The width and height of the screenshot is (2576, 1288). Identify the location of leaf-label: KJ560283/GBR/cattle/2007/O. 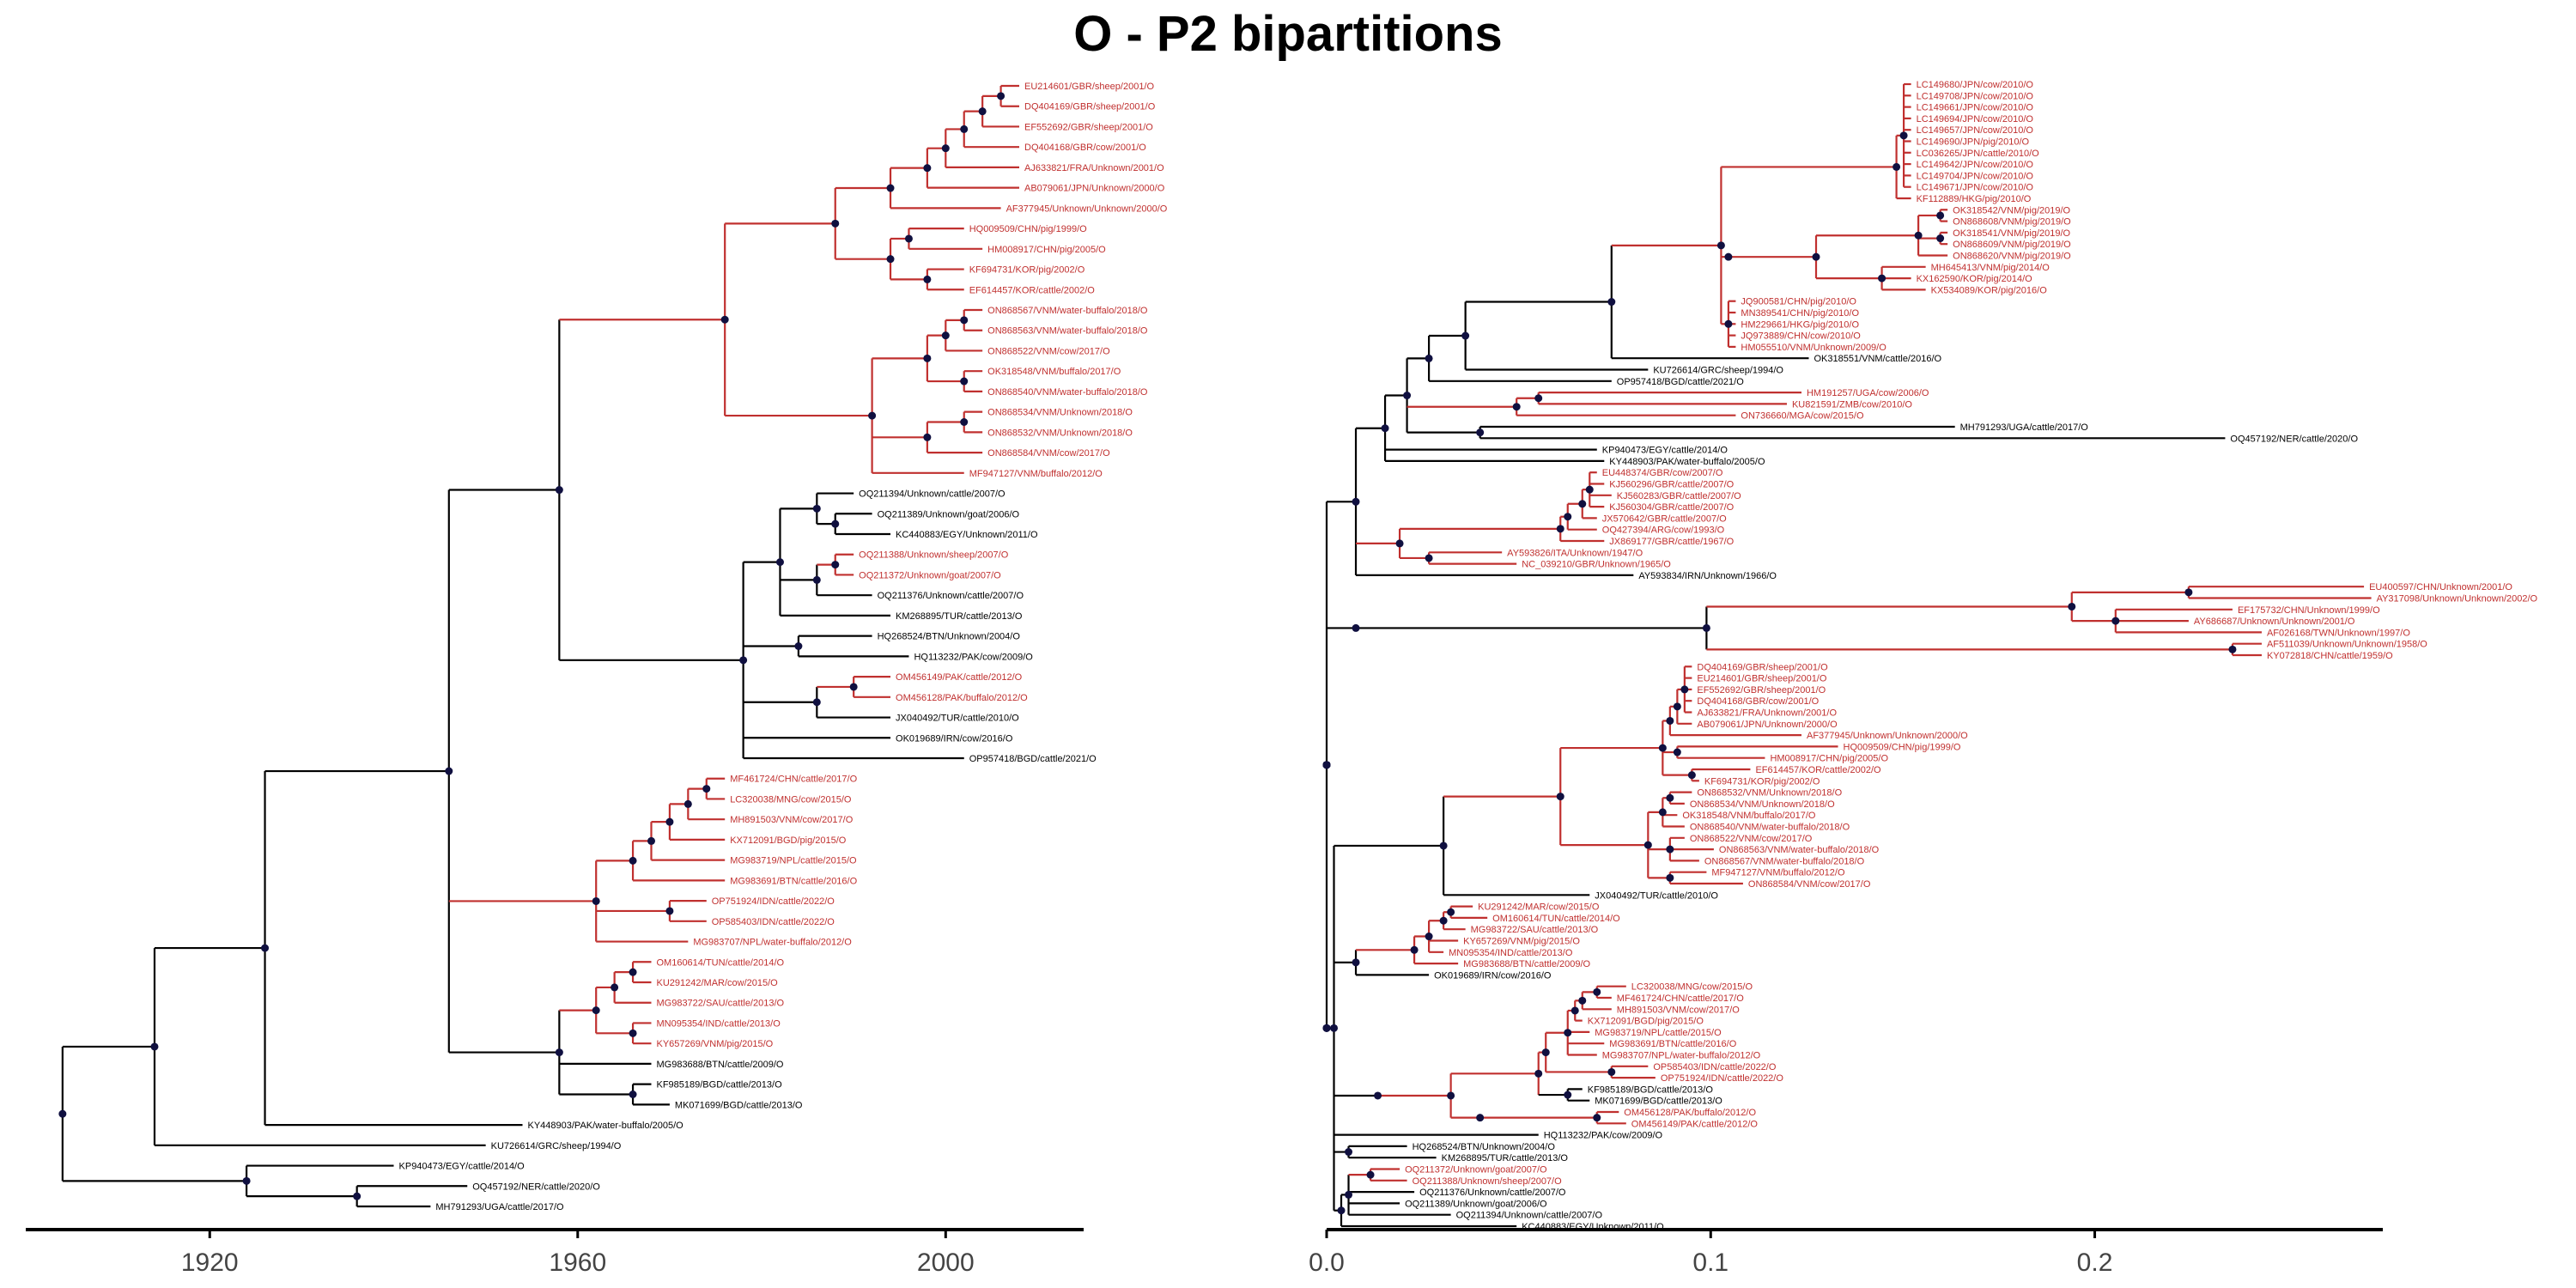
(1679, 496).